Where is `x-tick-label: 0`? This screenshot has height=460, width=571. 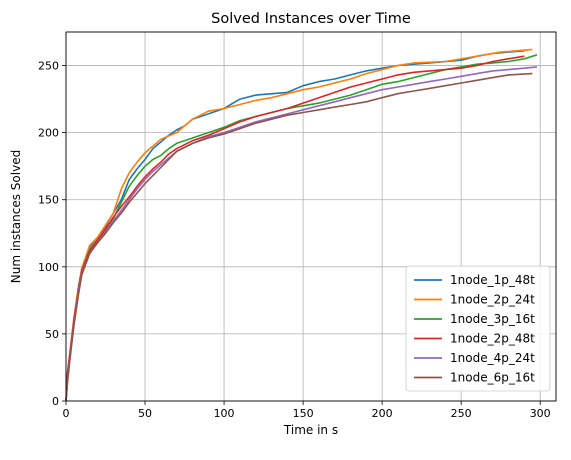 x-tick-label: 0 is located at coordinates (66, 413).